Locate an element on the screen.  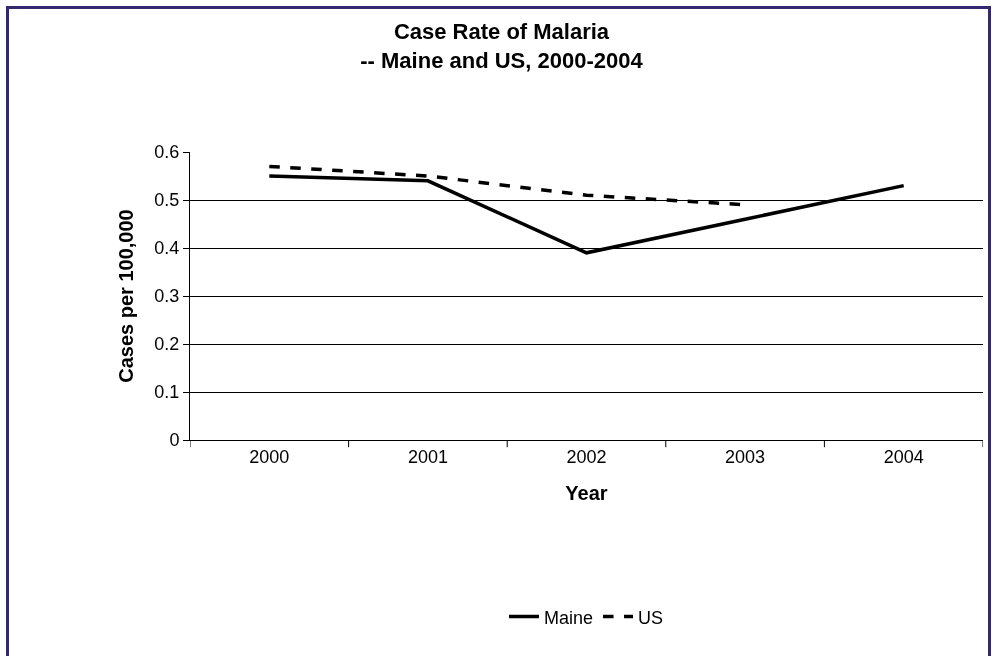
x-tick-label: 2000 is located at coordinates (269, 456).